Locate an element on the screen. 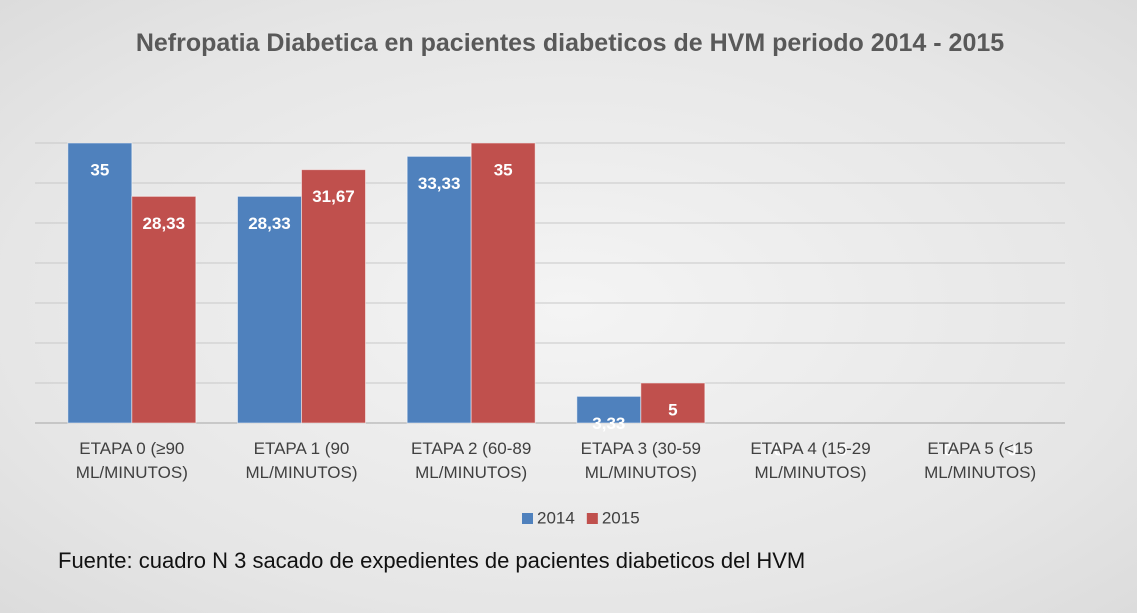  x-tick-label: ETAPA 0 (≥90 ML/MINUTOS) is located at coordinates (131, 460).